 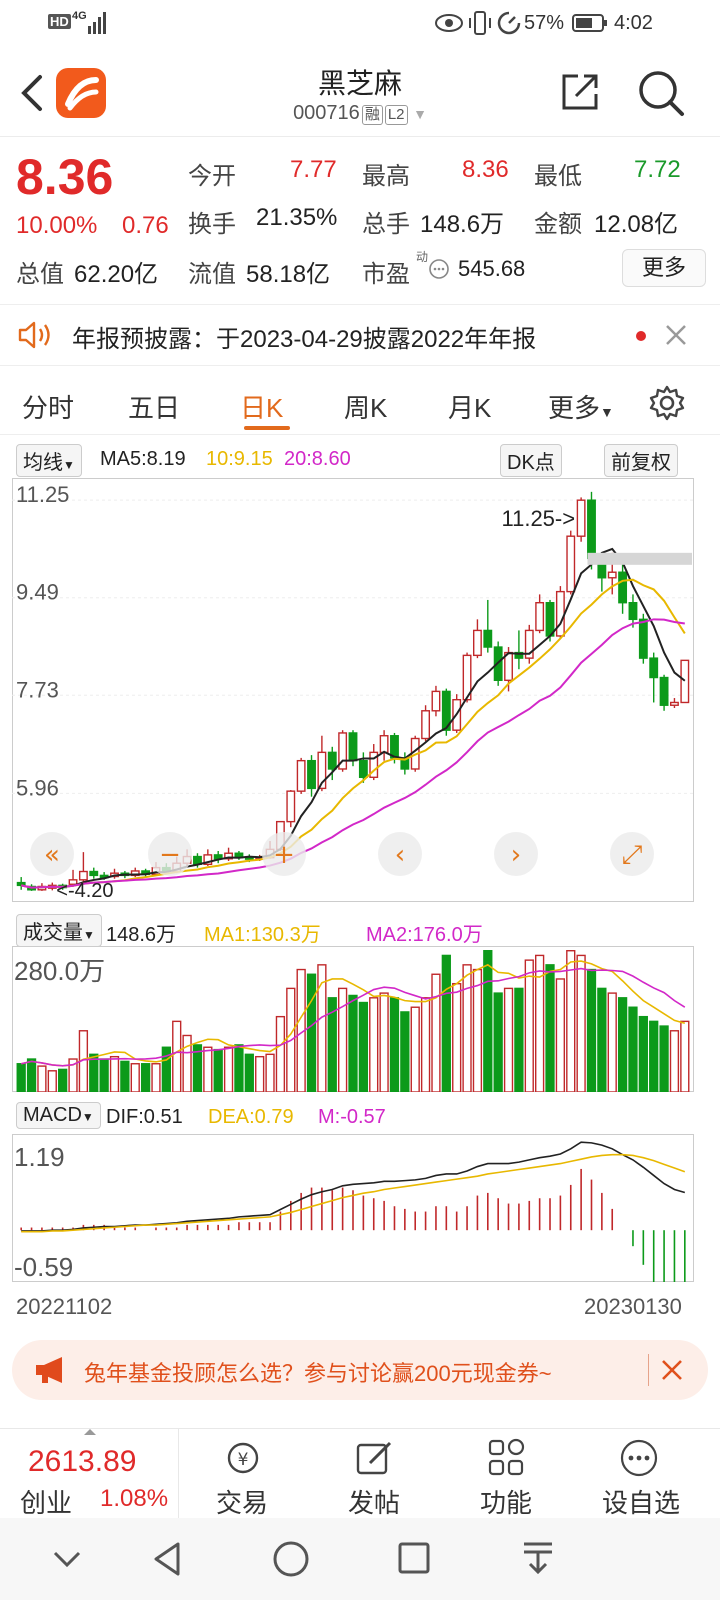 I want to click on caret-down-icon: ▼, so click(x=89, y=935).